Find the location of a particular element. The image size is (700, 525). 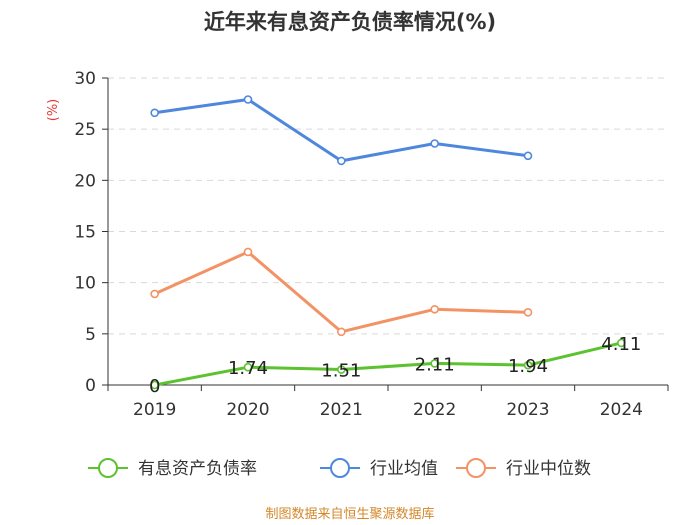

point-0-2024 is located at coordinates (621, 343).